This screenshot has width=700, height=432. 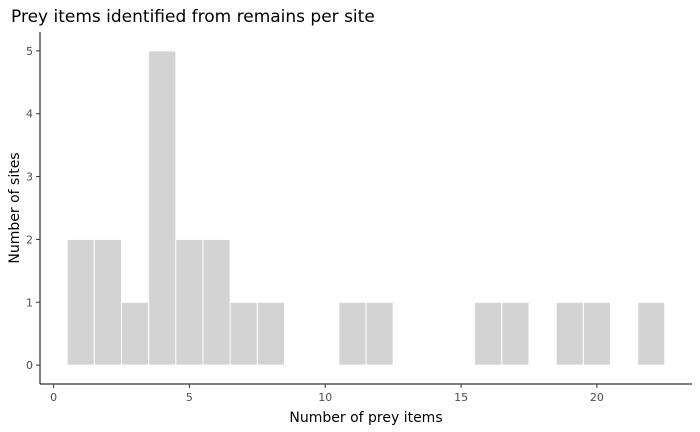 I want to click on y-axis-label: Number of sites, so click(x=15, y=207).